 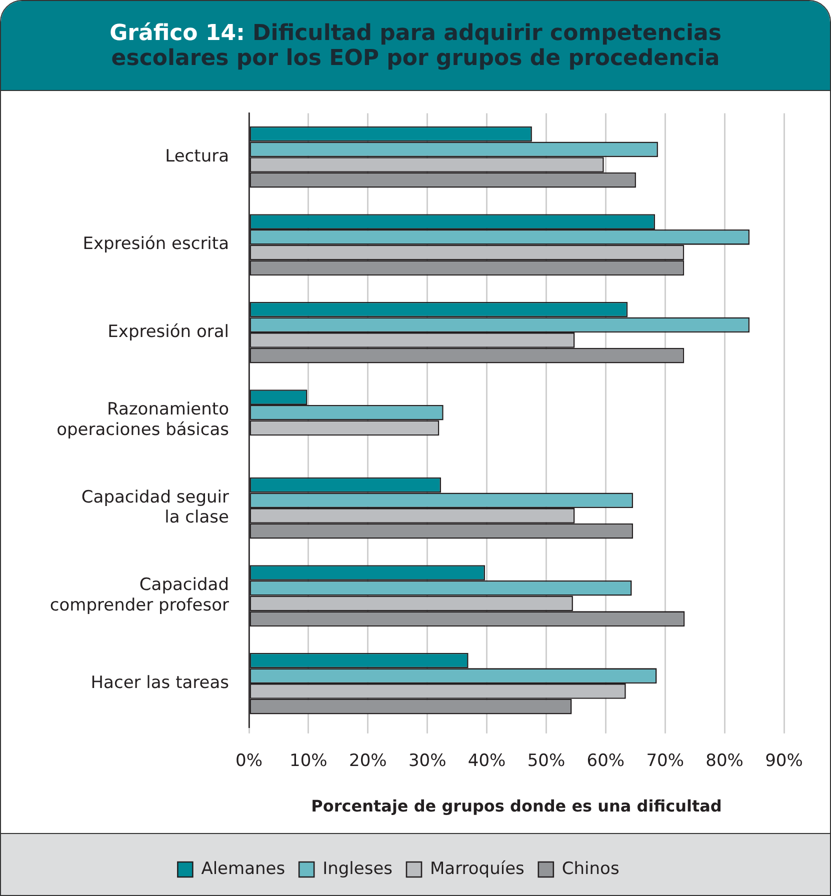 What do you see at coordinates (487, 761) in the screenshot?
I see `x-tick-label: 40%` at bounding box center [487, 761].